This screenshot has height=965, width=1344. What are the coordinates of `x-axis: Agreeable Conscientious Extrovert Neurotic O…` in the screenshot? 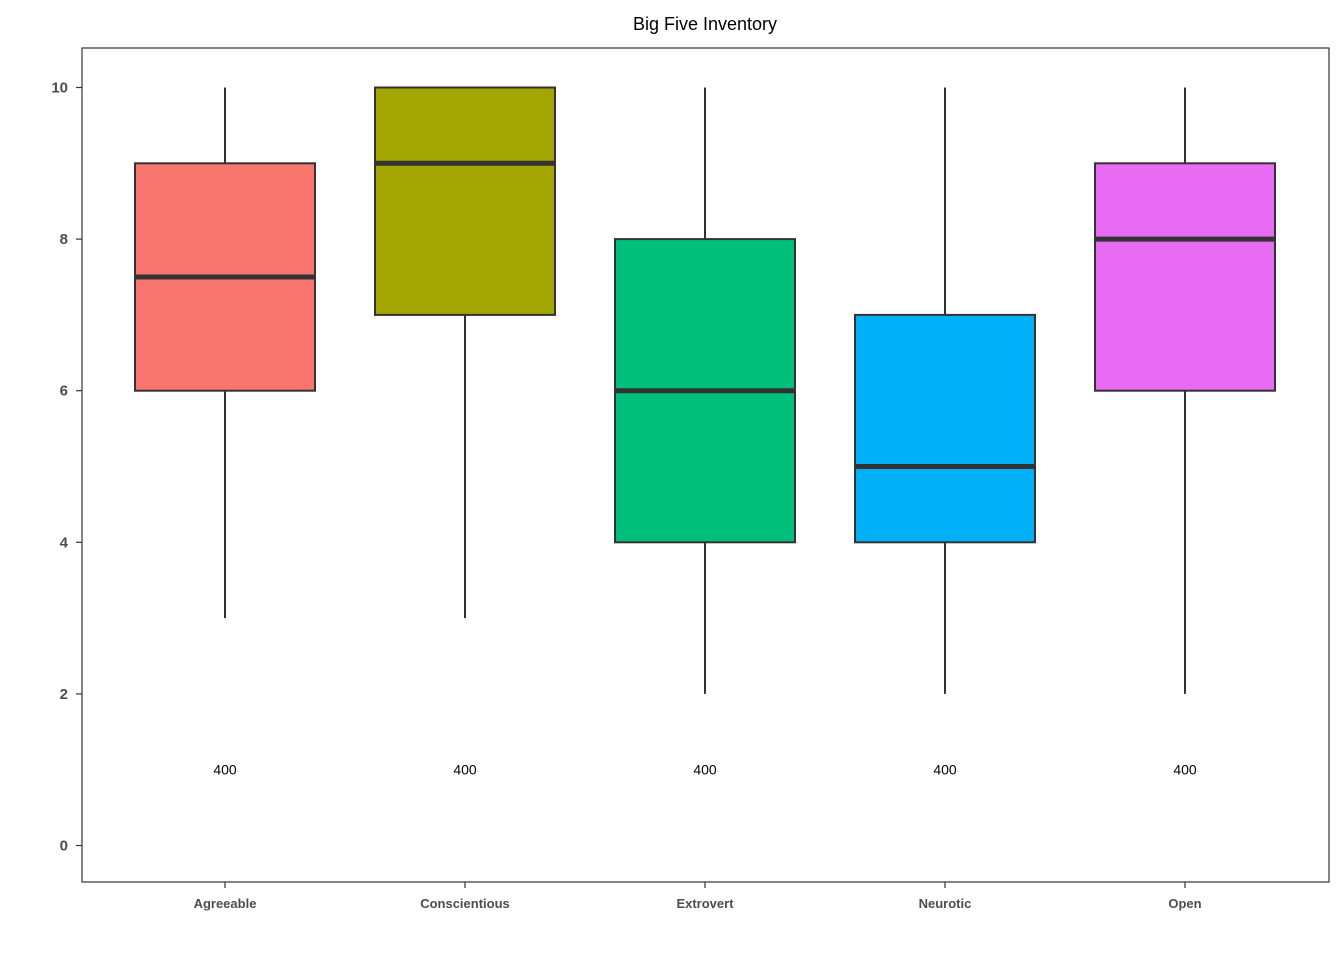 It's located at (698, 896).